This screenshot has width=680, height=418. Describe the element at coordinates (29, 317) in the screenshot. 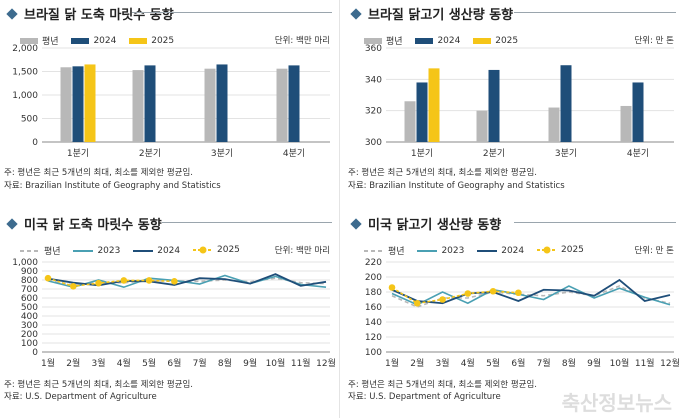

I see `y-tick-label: 400` at that location.